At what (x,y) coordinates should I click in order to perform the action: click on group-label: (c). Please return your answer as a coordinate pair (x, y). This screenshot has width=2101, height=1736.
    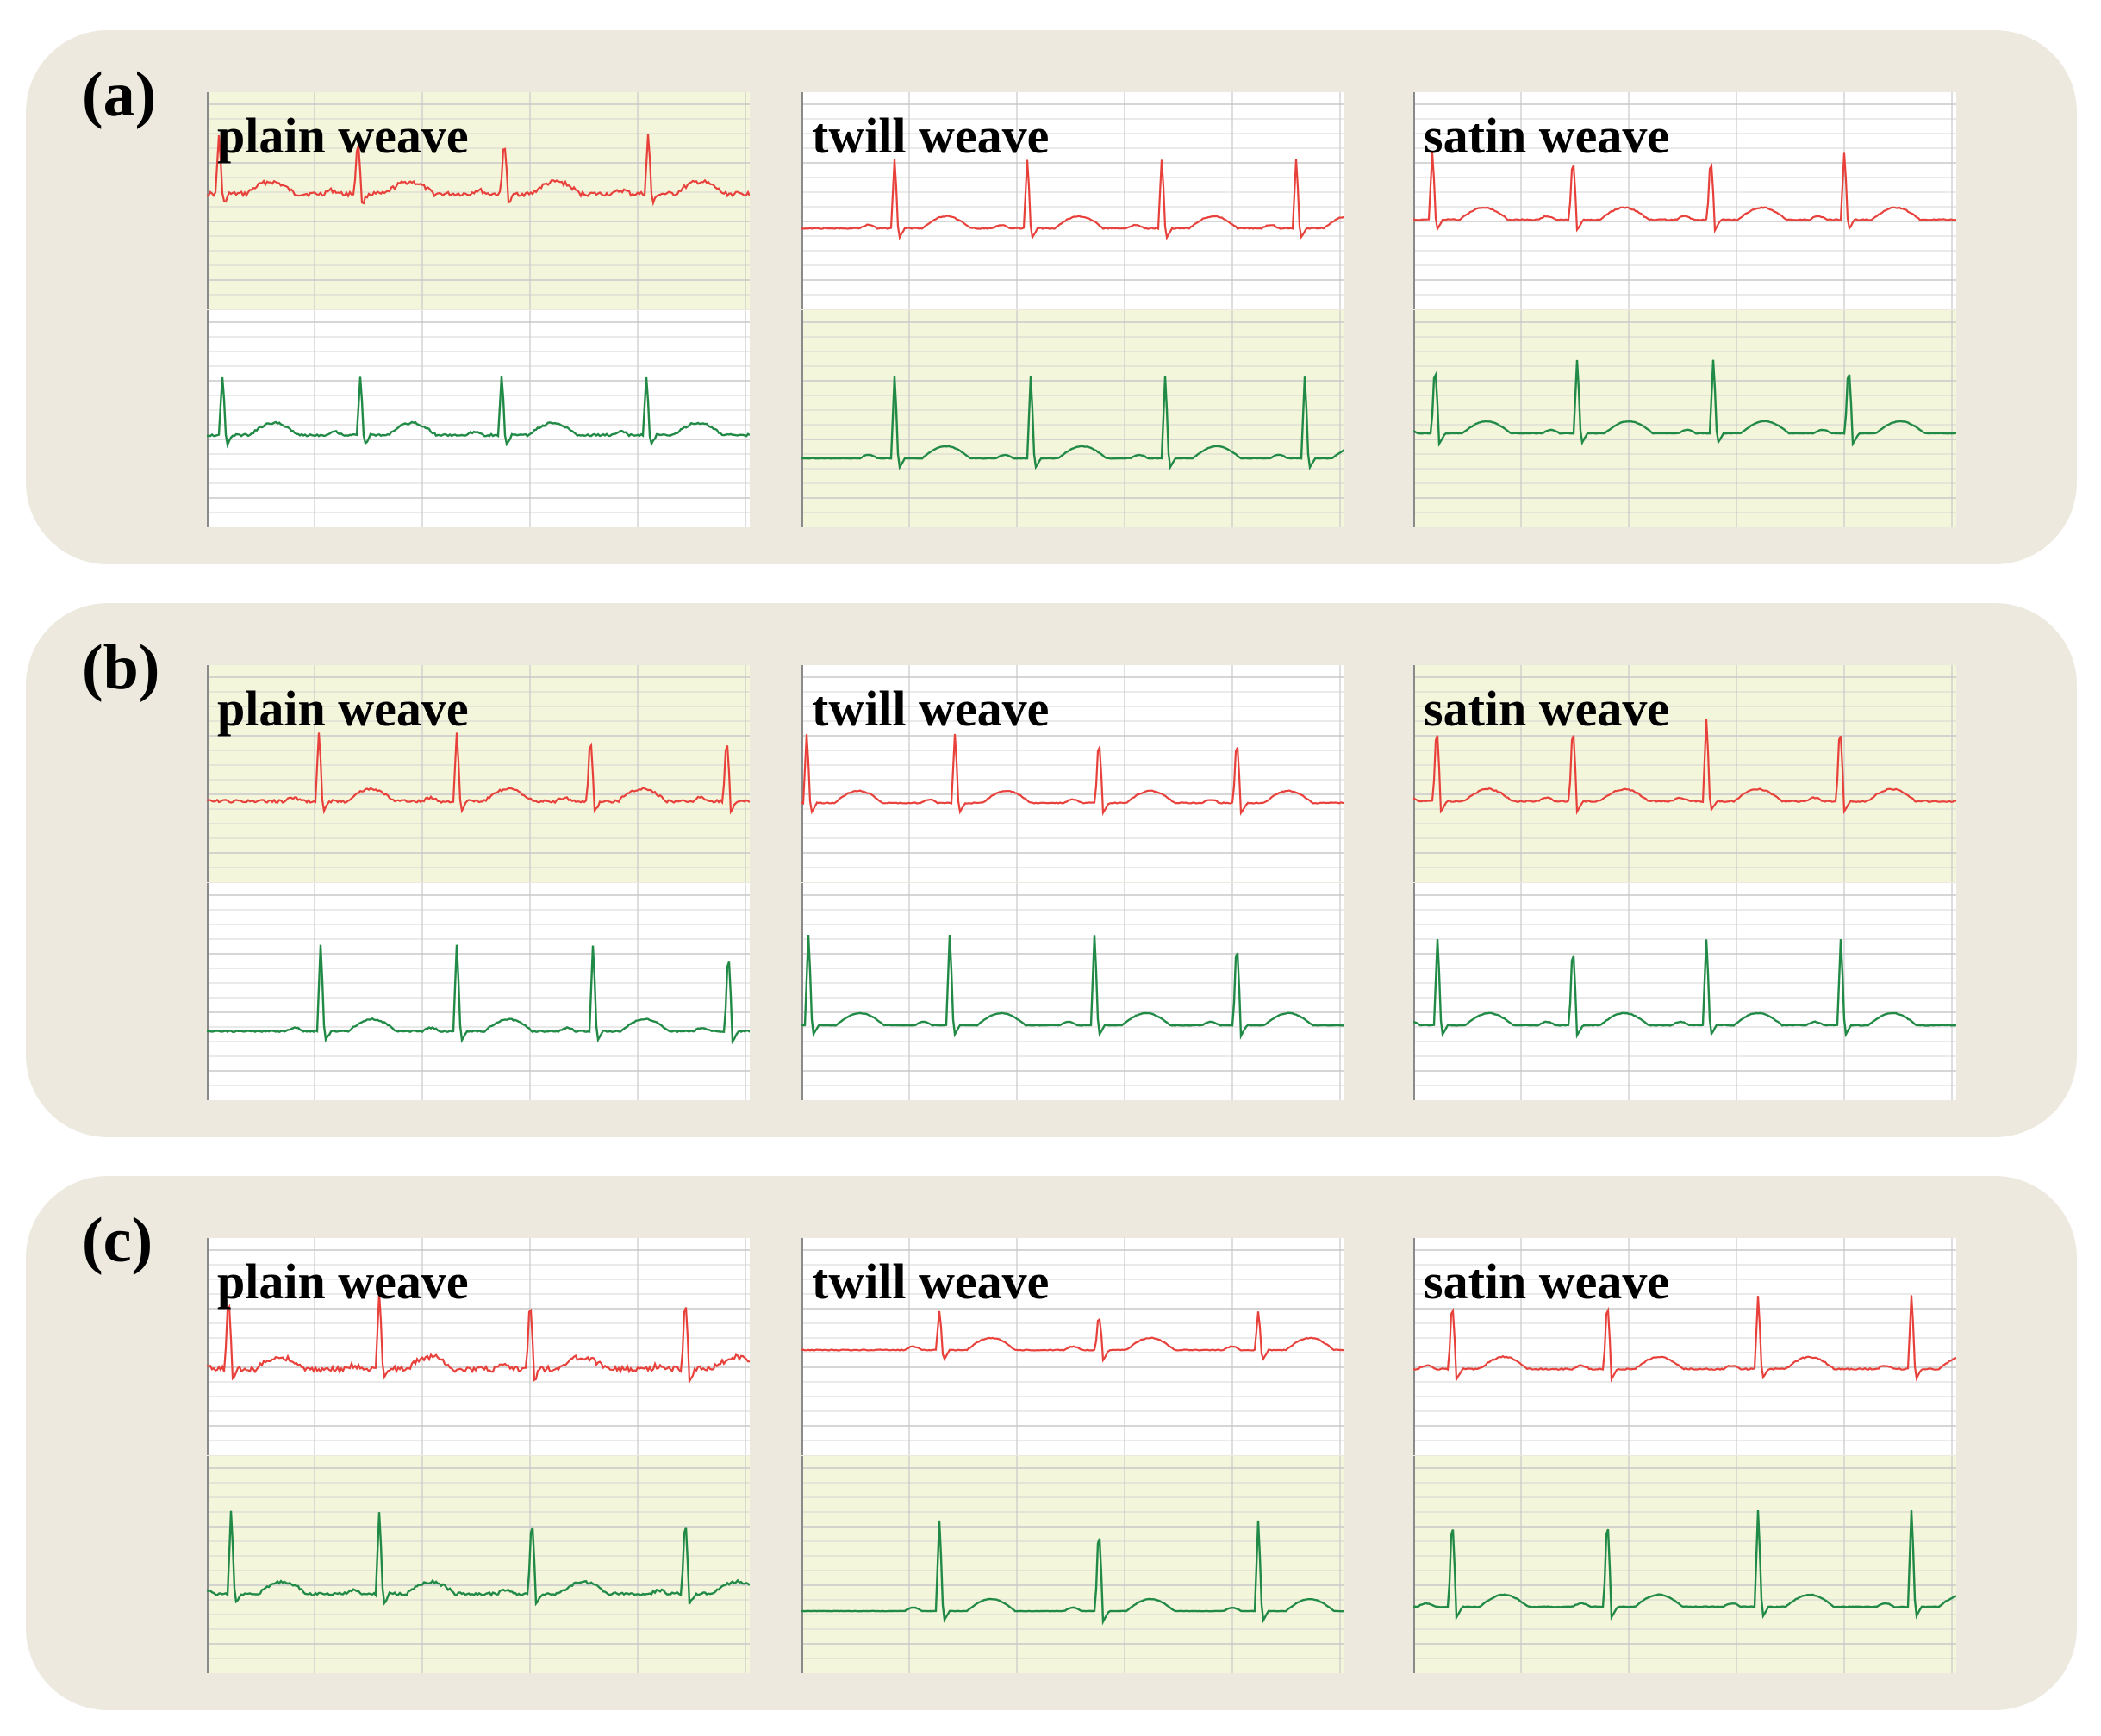
    Looking at the image, I should click on (117, 1241).